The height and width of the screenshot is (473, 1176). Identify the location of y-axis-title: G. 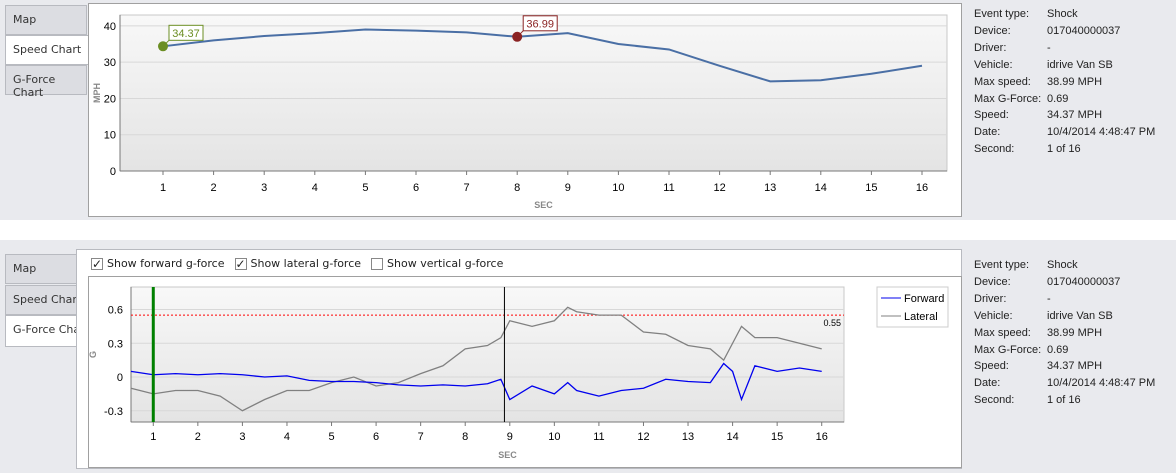
(93, 354).